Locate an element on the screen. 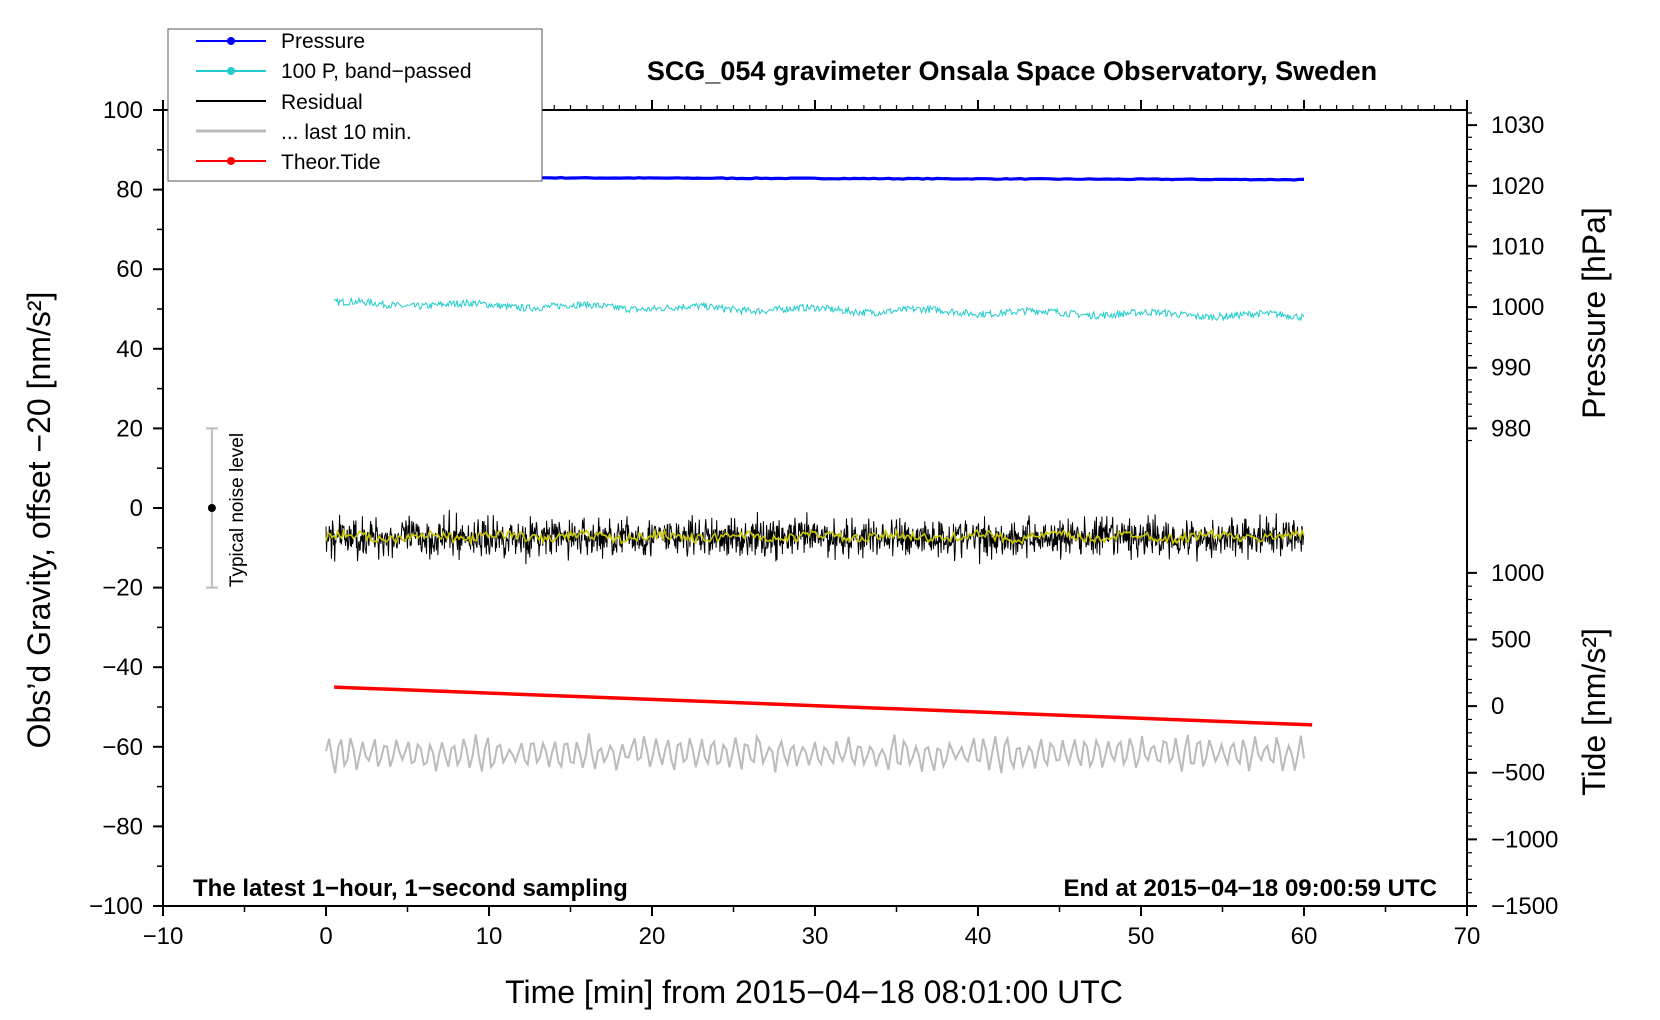 The image size is (1660, 1020). x-tick-label: 30 is located at coordinates (815, 936).